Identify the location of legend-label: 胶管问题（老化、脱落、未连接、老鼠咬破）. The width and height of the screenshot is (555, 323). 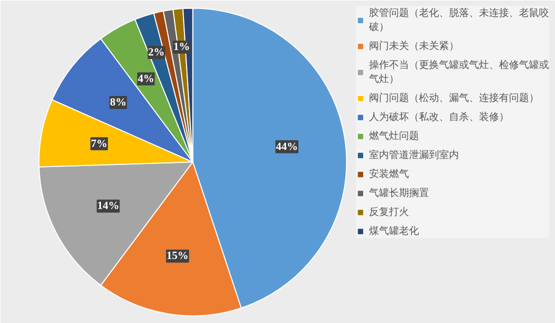
(459, 20).